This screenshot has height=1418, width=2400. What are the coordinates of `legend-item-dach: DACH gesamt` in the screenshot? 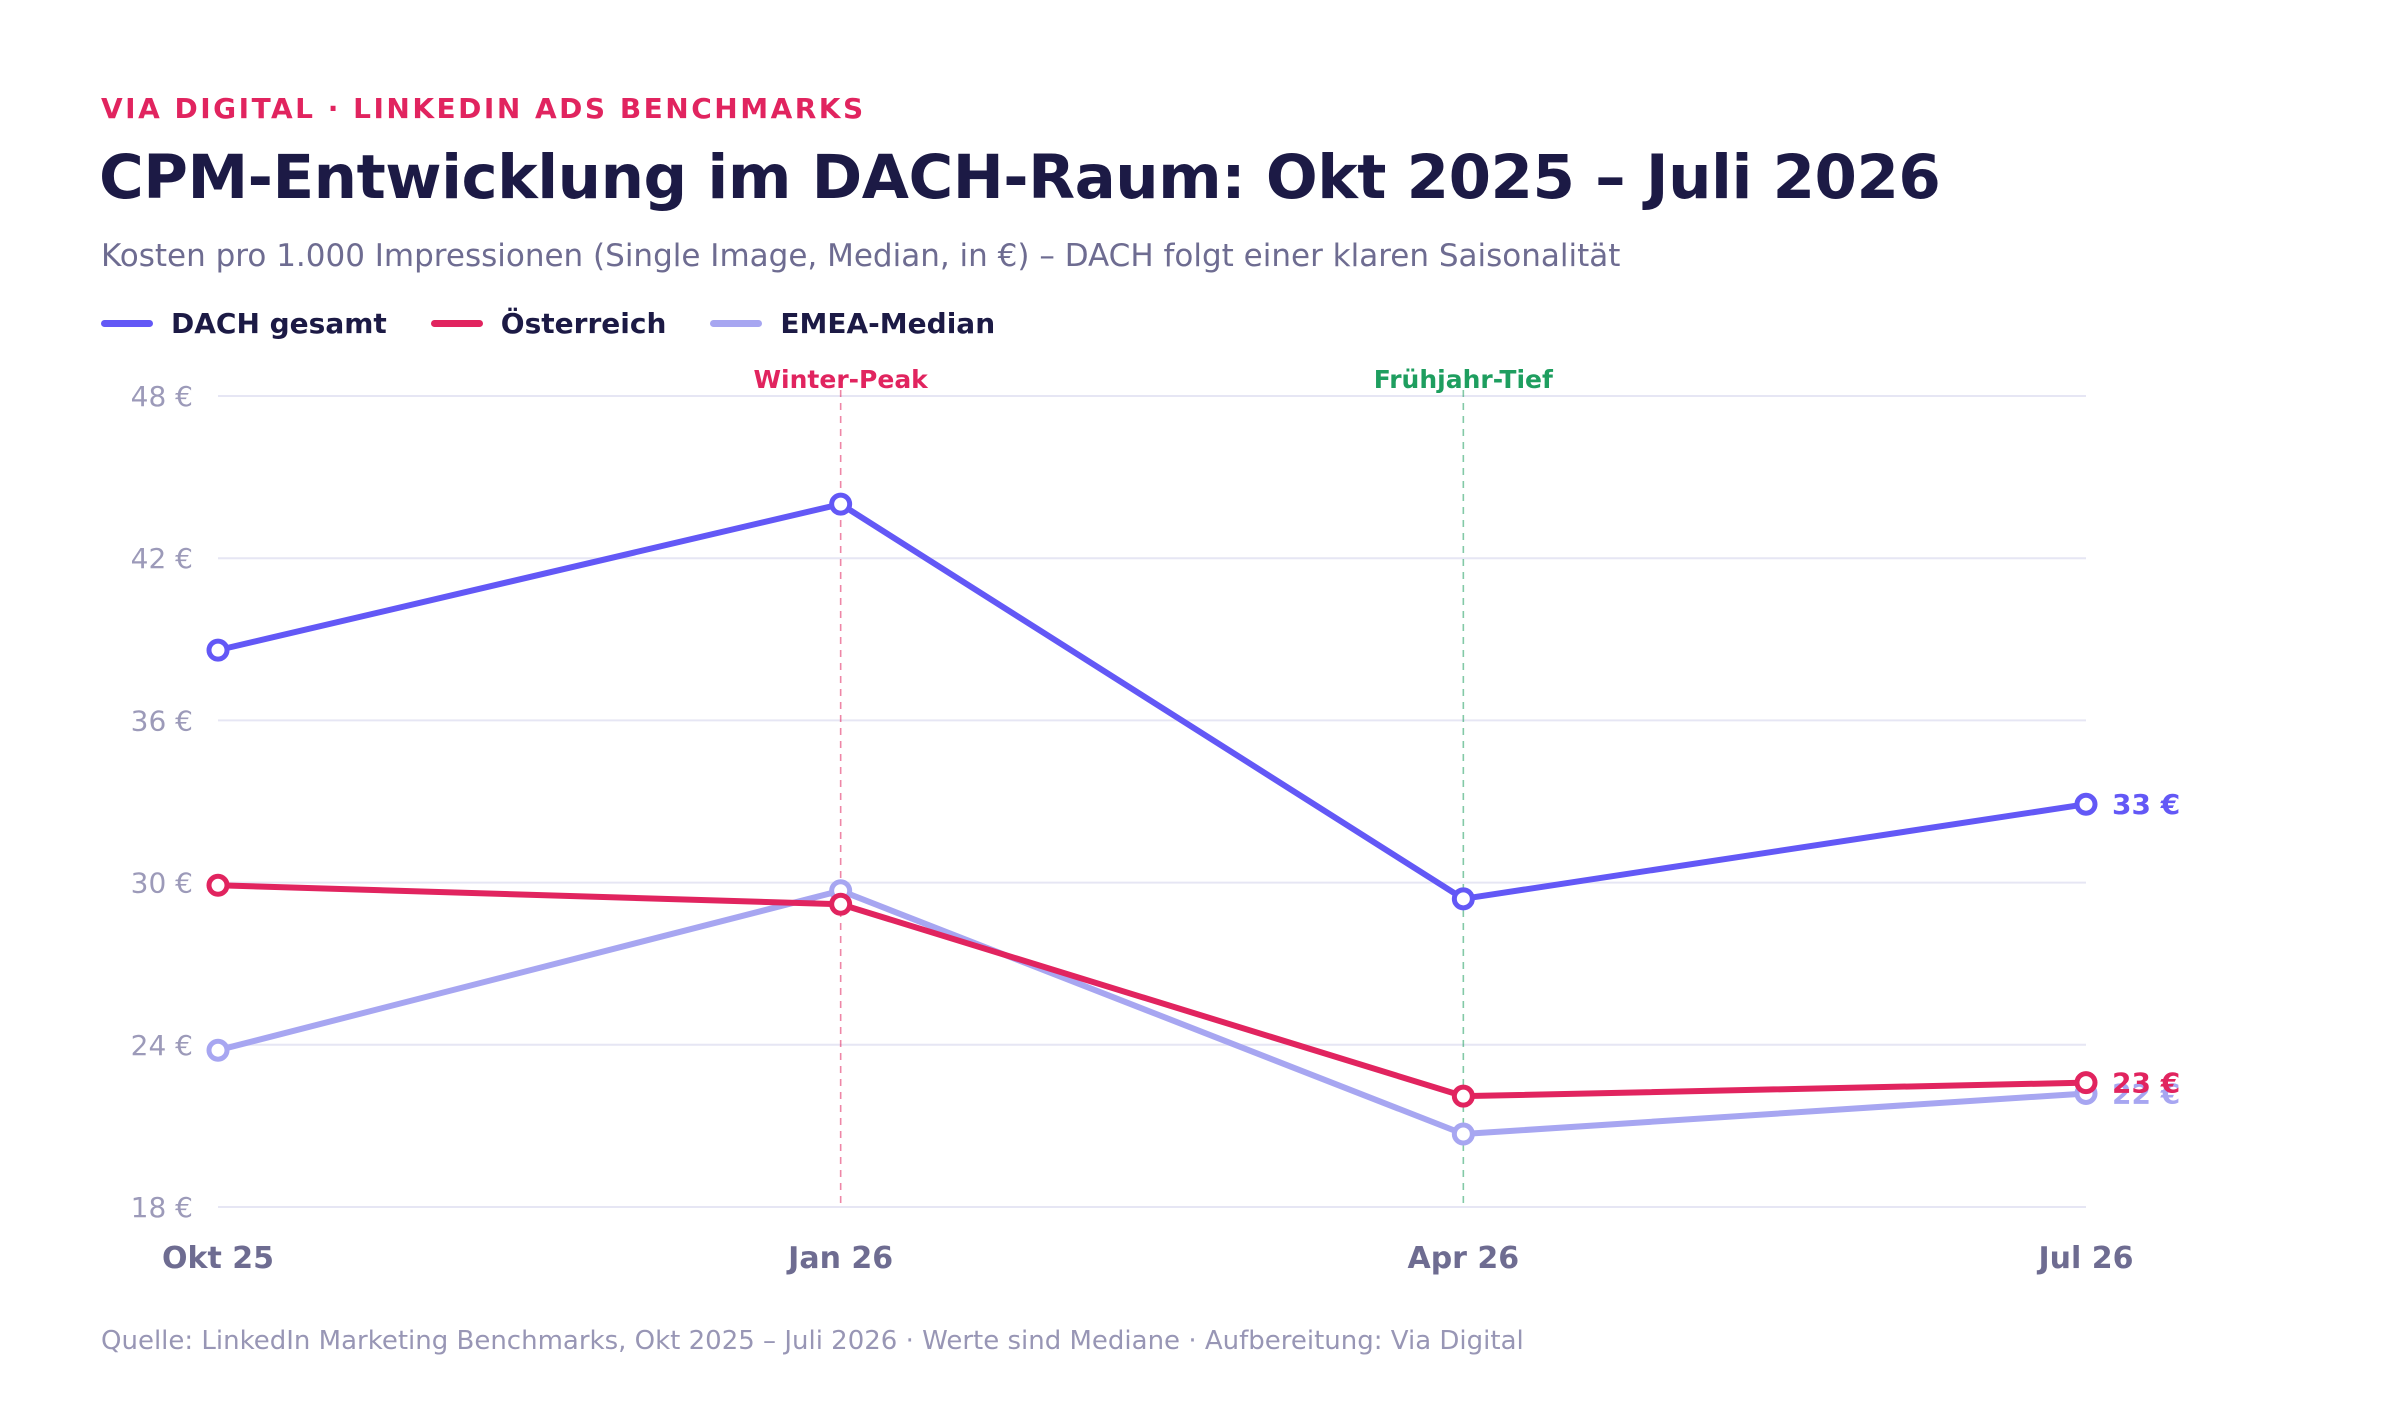 It's located at (244, 323).